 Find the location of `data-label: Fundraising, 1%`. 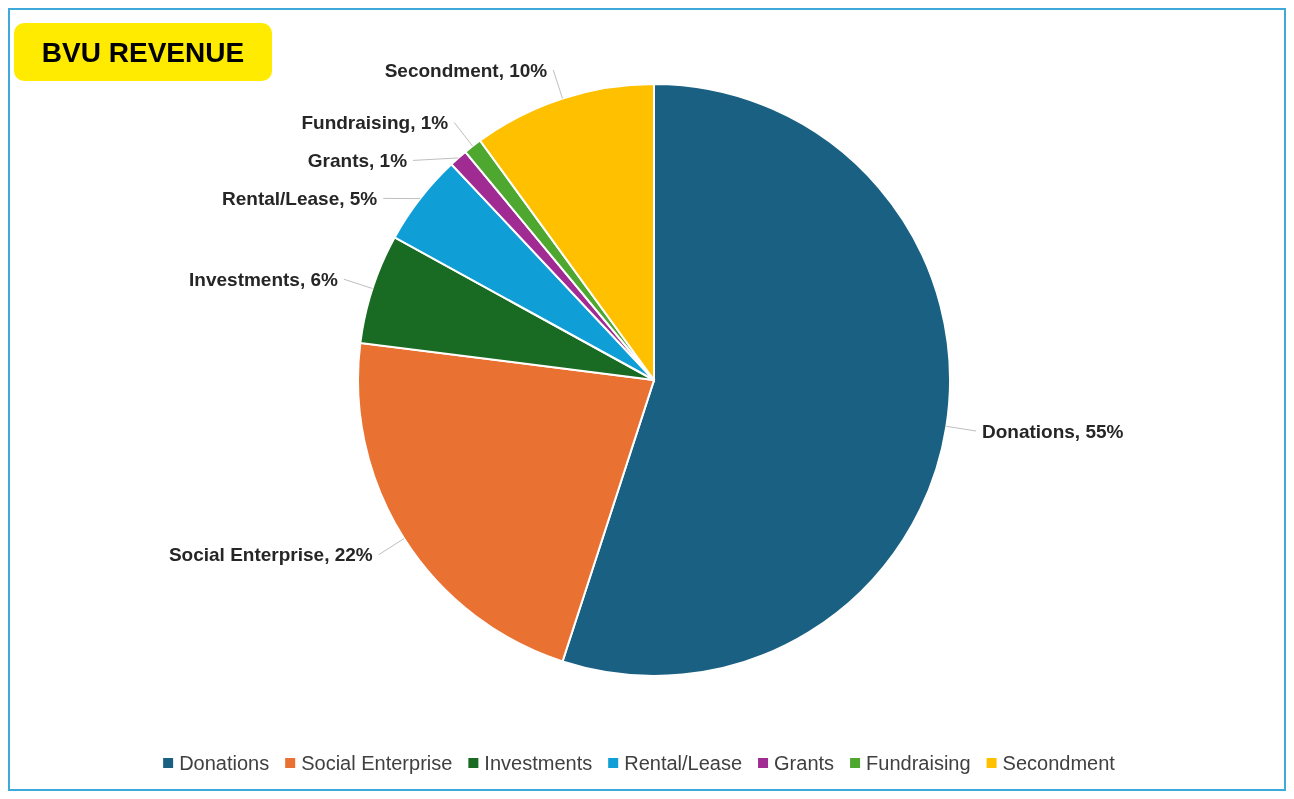

data-label: Fundraising, 1% is located at coordinates (375, 123).